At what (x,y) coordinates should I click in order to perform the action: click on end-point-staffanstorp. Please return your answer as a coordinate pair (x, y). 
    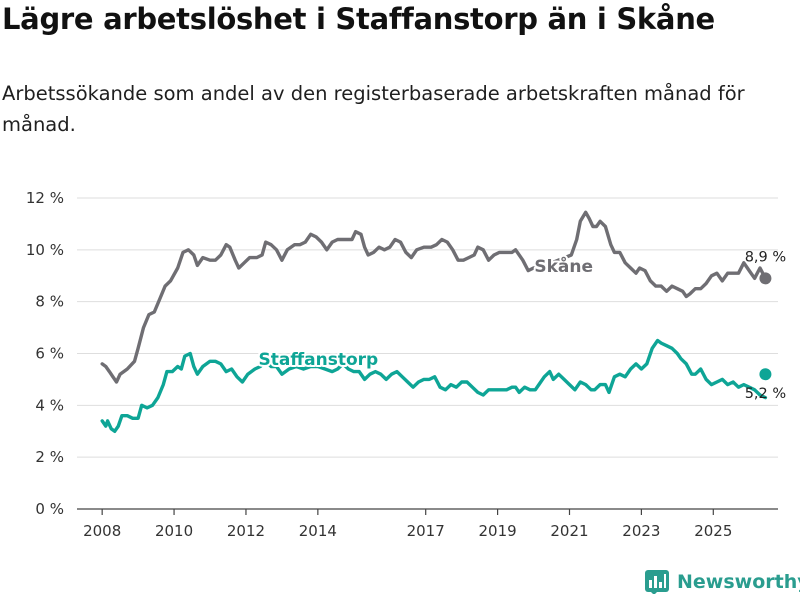
    Looking at the image, I should click on (765, 374).